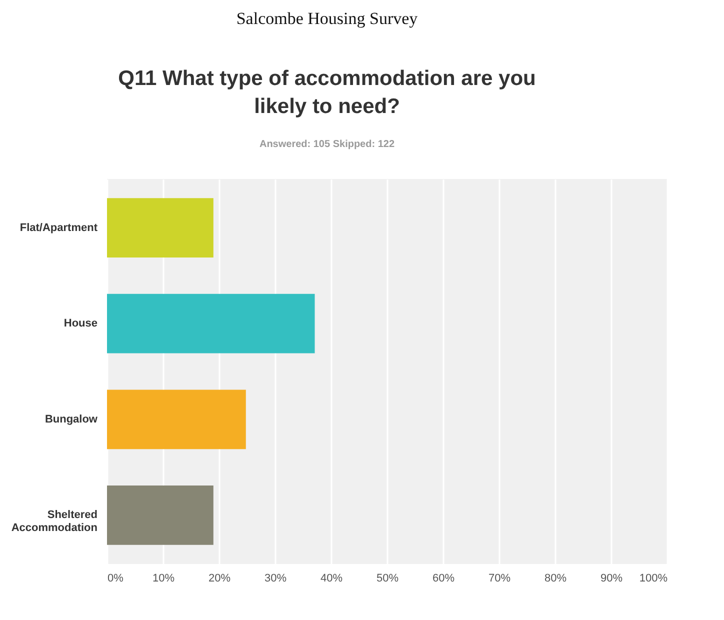  I want to click on x-tick-label: 50%, so click(387, 578).